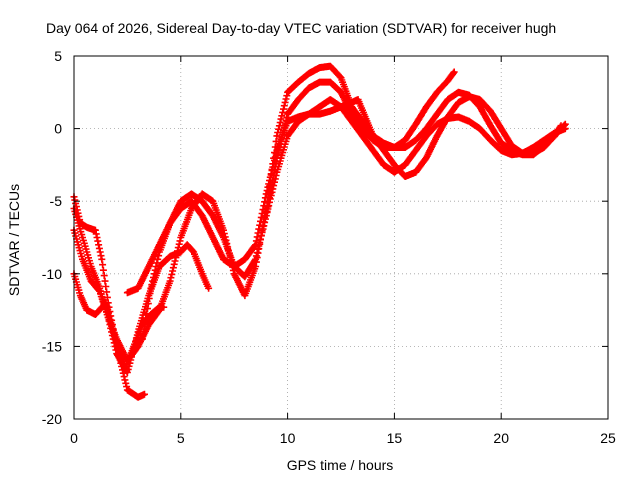  I want to click on y-tick-label: -15, so click(52, 346).